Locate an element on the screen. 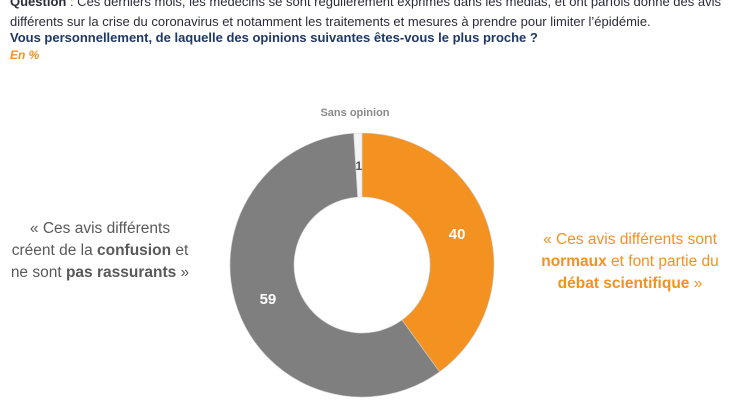  category-label: débat scientifique » is located at coordinates (630, 283).